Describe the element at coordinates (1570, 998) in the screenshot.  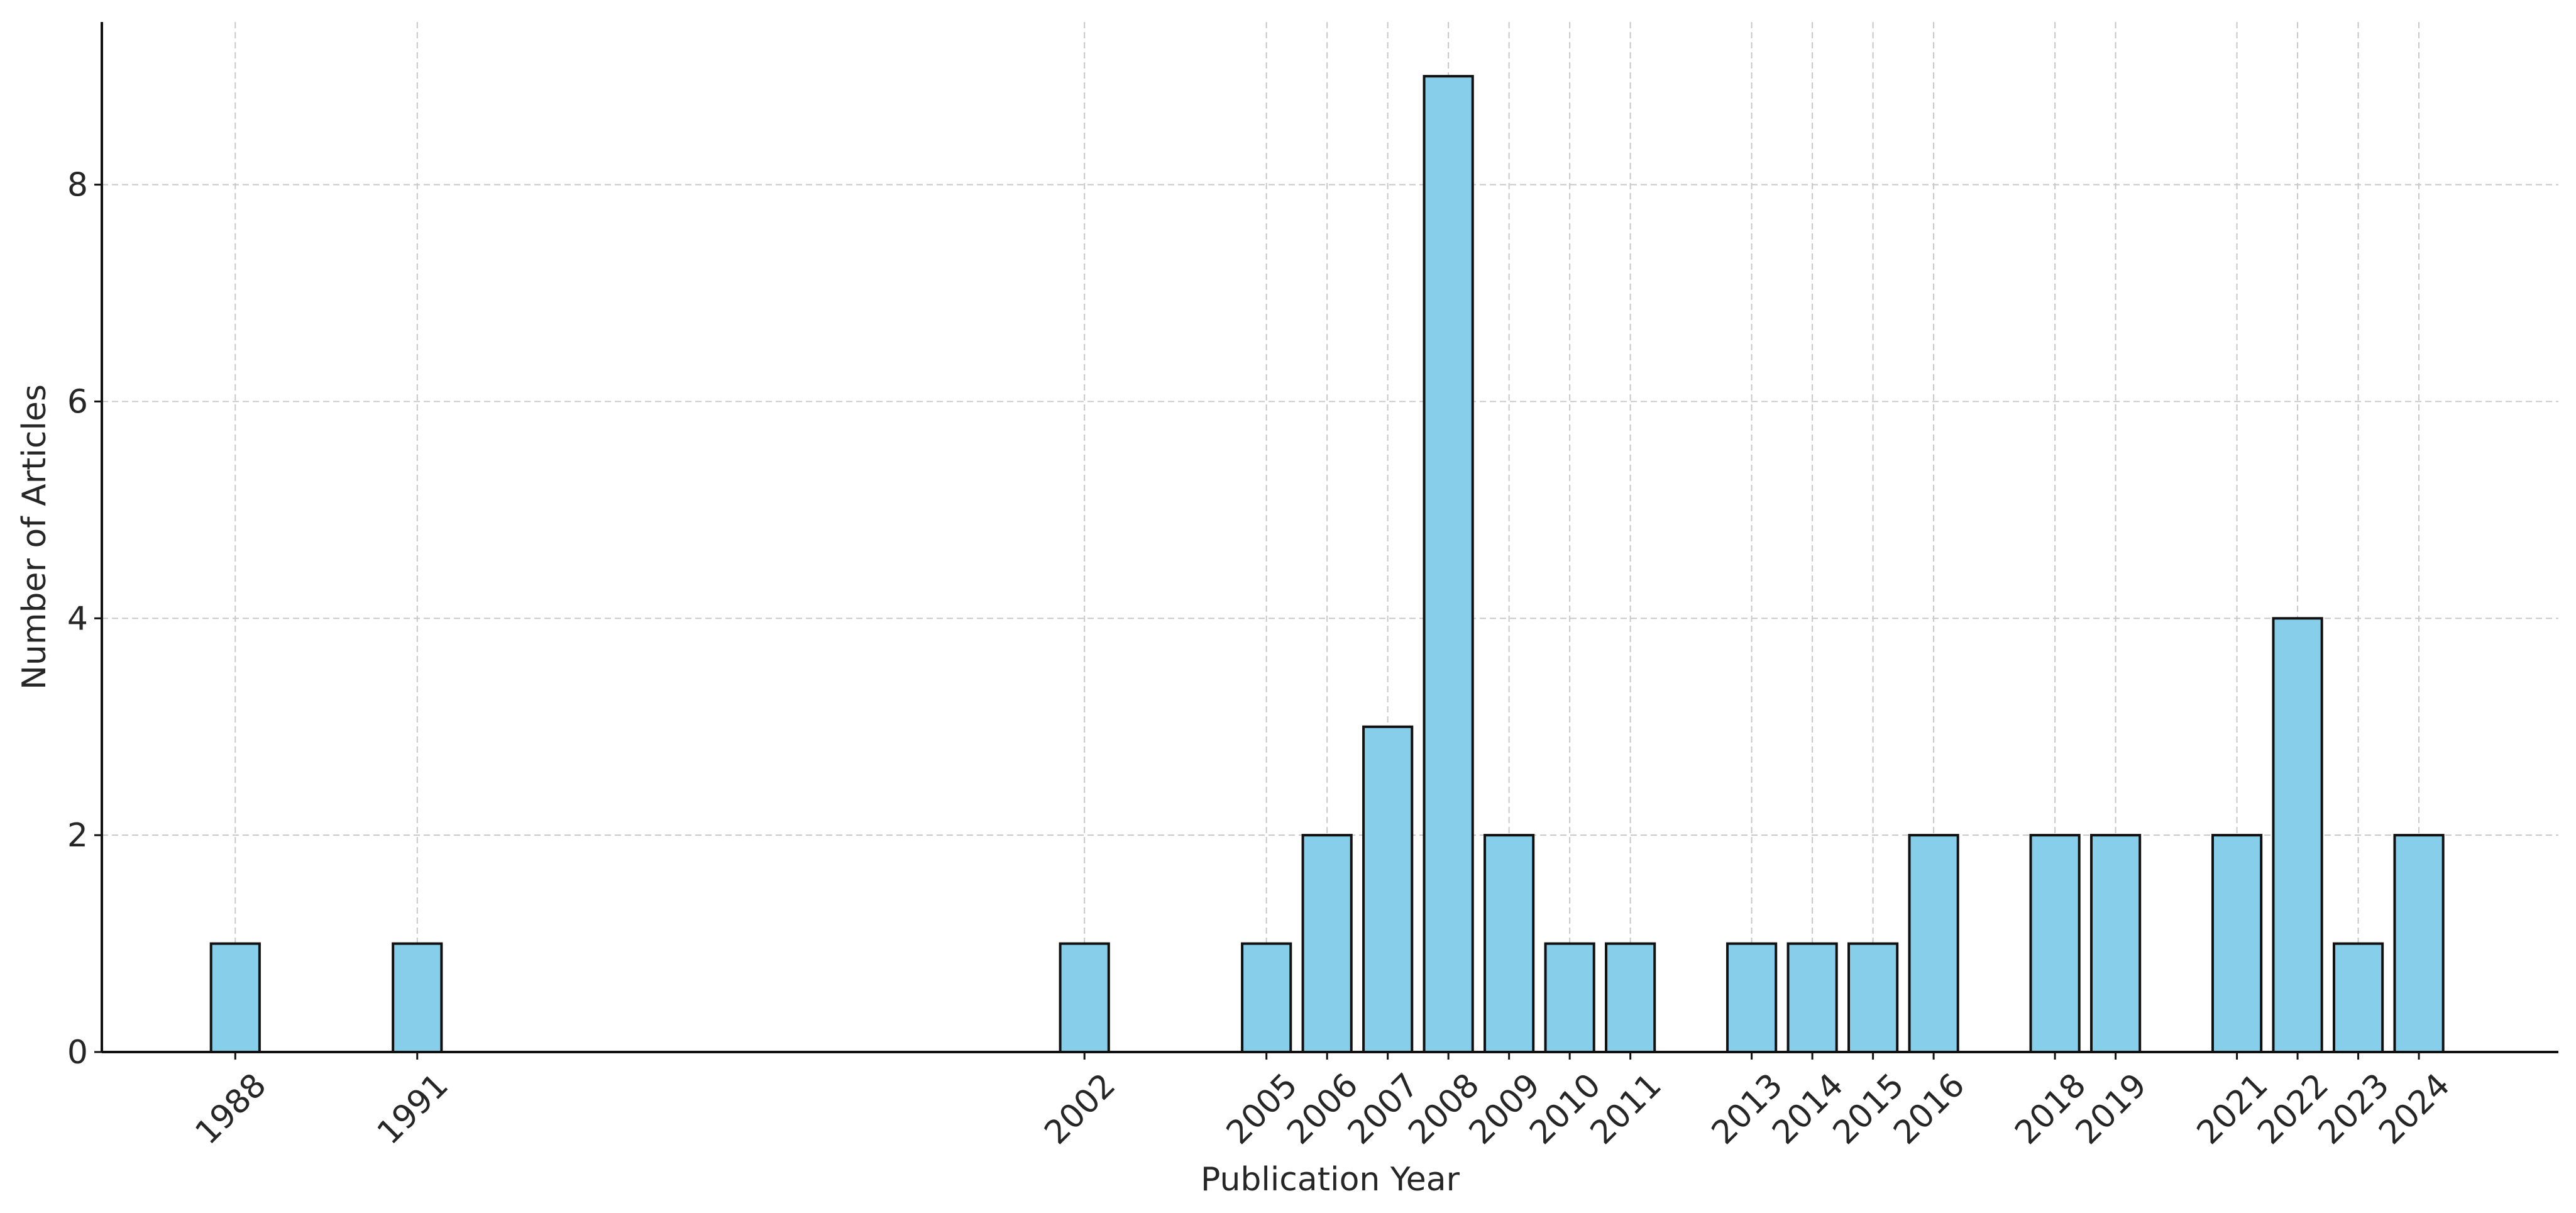
I see `bar-2010` at that location.